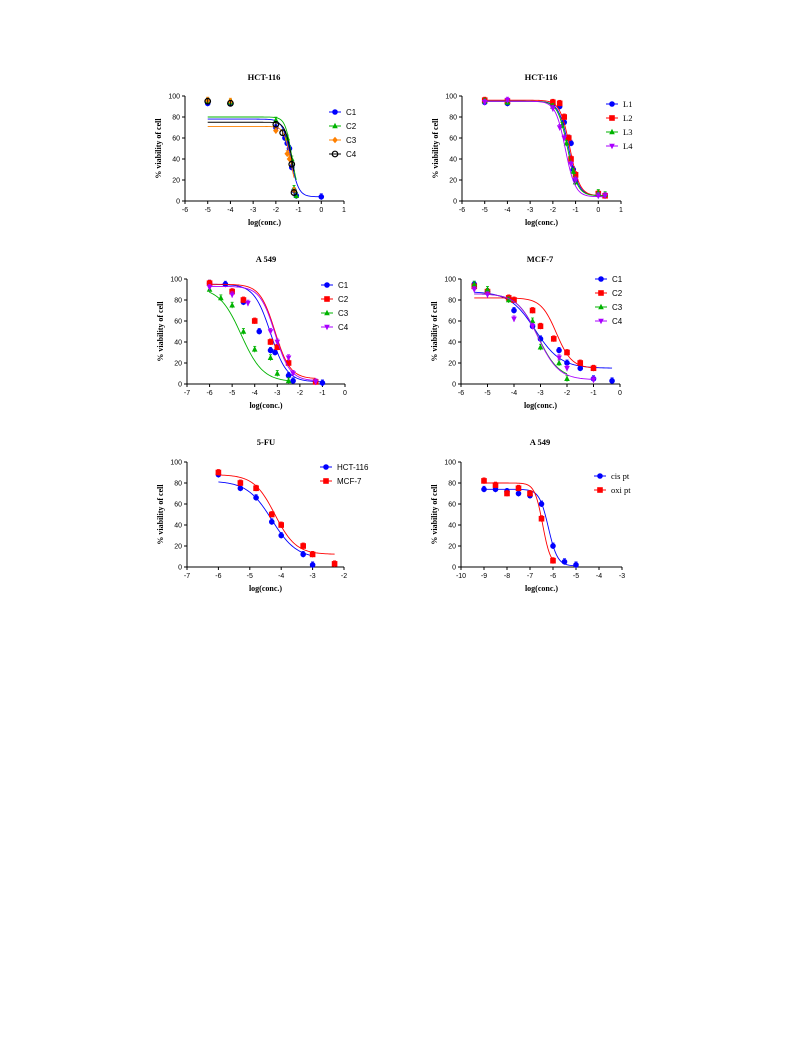 This screenshot has width=793, height=1057. I want to click on series-c1, so click(264, 149).